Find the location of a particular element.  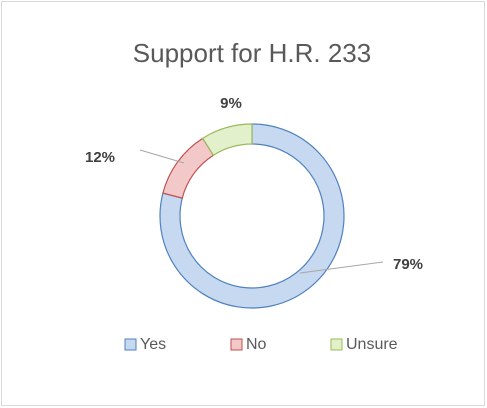

data-label: 12% is located at coordinates (100, 157).